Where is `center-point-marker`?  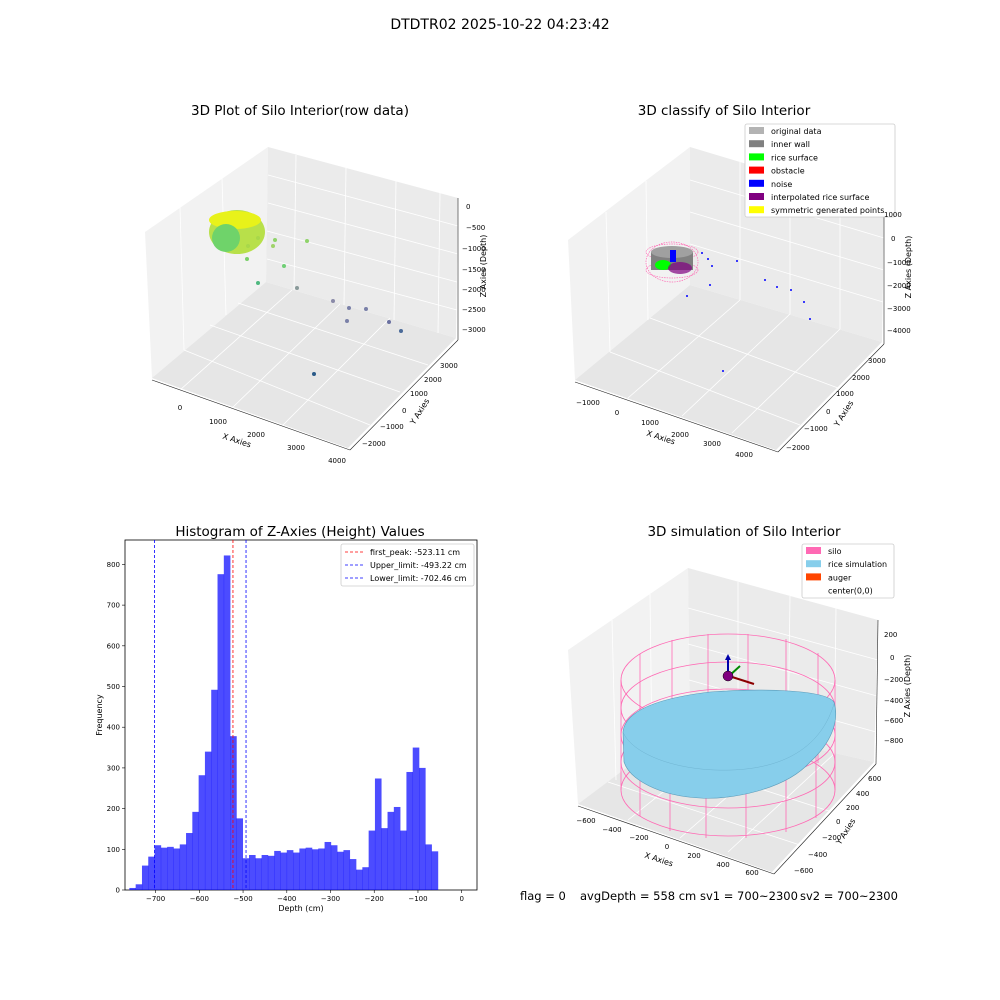 center-point-marker is located at coordinates (728, 676).